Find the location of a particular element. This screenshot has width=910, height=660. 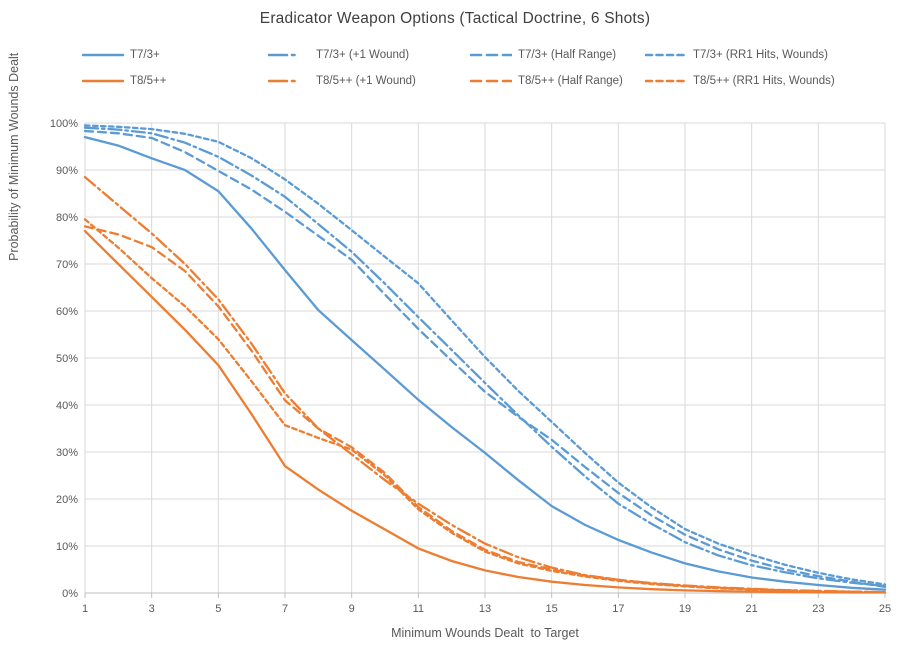

y-tick-label: 60% is located at coordinates (67, 312).